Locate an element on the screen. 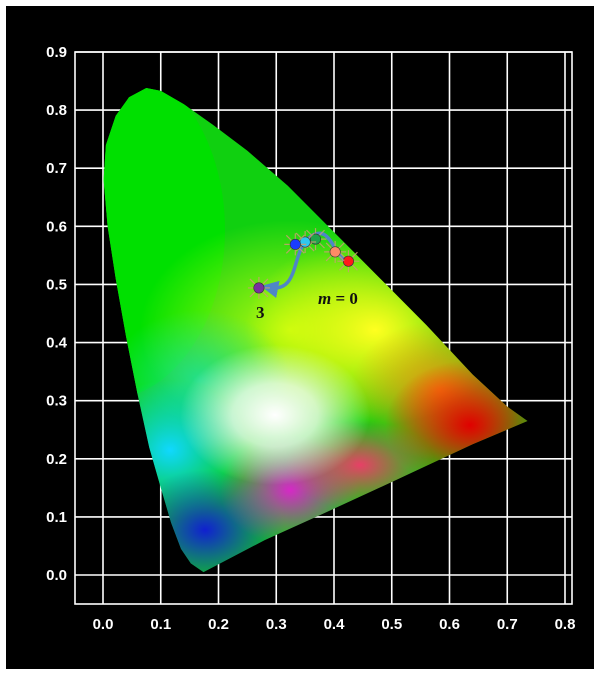  x-tick-label: 0.1 is located at coordinates (160, 624).